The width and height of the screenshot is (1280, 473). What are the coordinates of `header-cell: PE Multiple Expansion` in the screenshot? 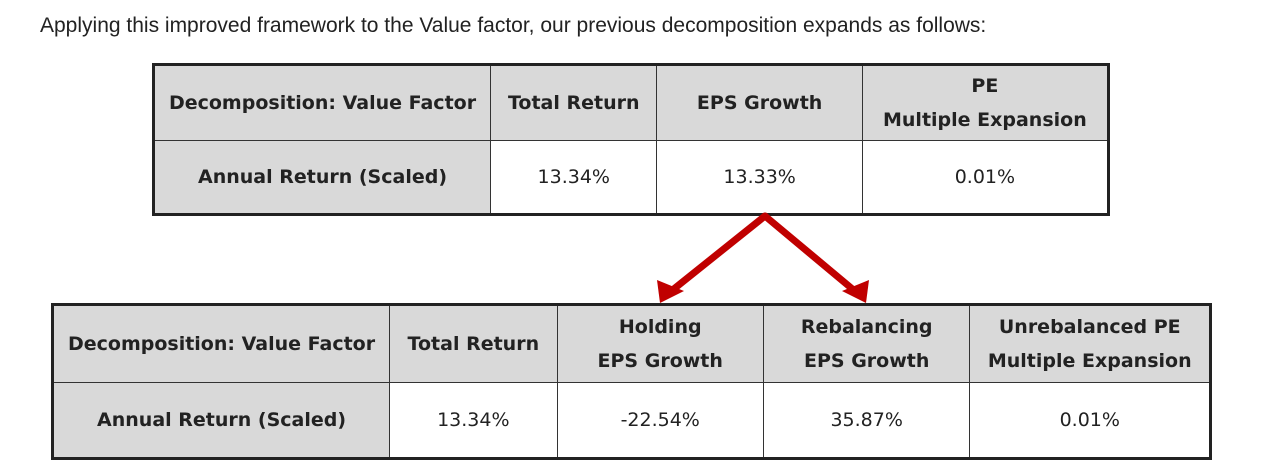 It's located at (985, 102).